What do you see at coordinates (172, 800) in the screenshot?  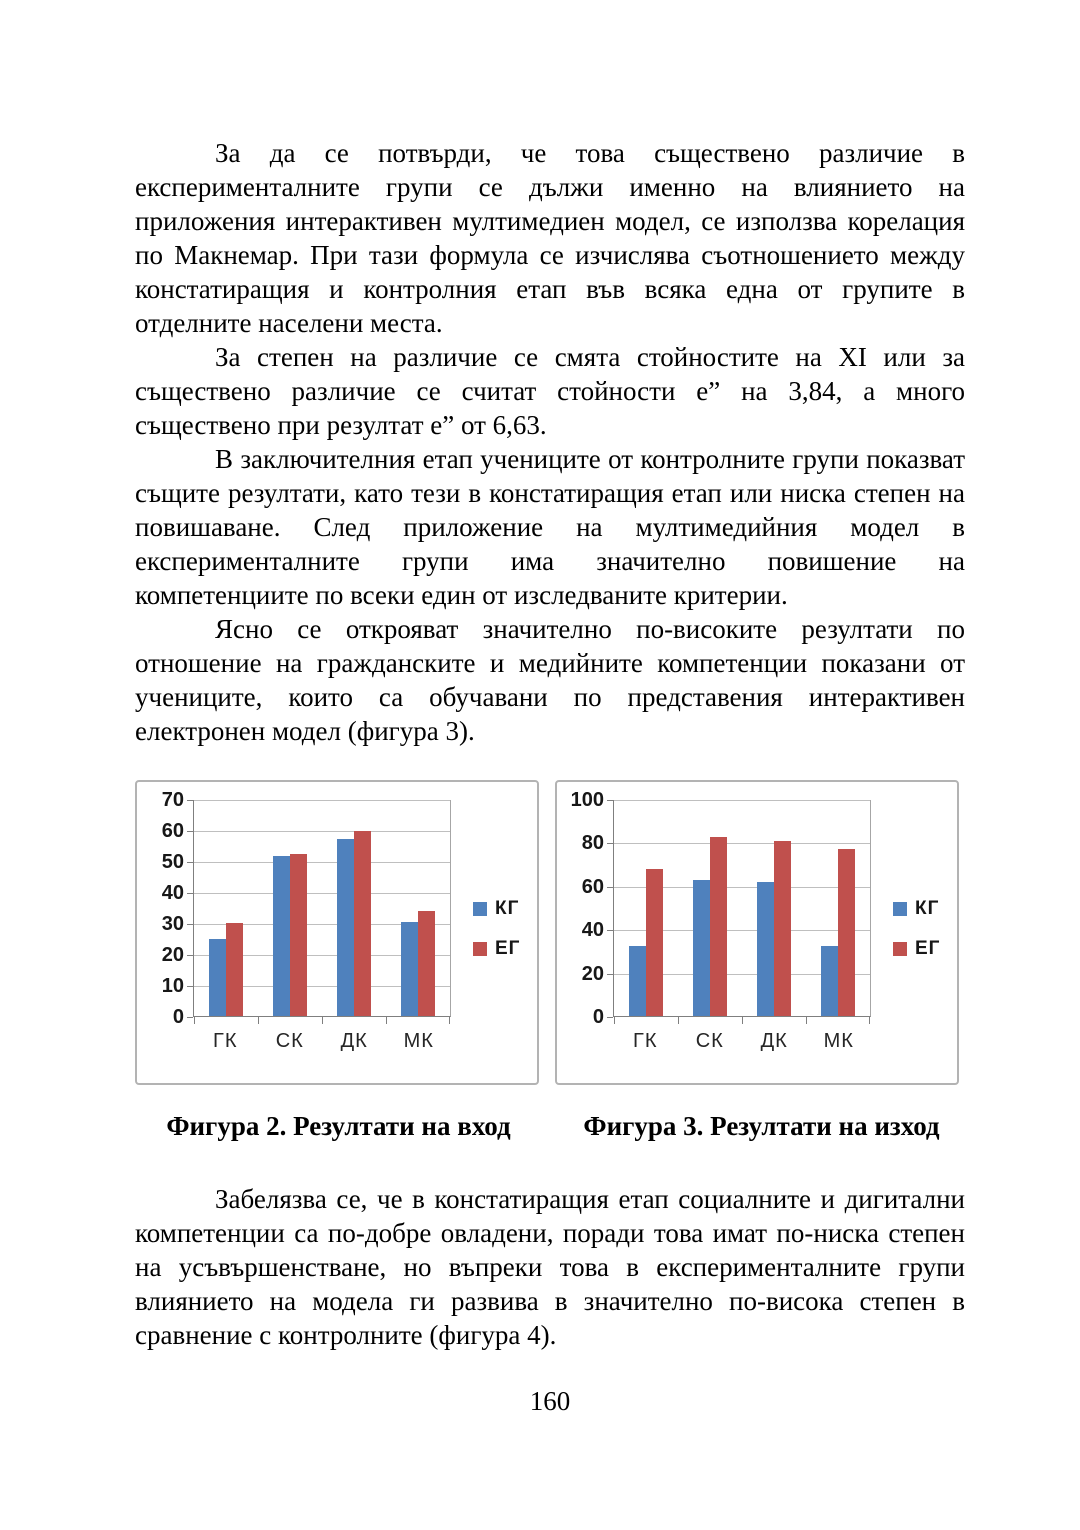 I see `y-axis-tick-label: 70` at bounding box center [172, 800].